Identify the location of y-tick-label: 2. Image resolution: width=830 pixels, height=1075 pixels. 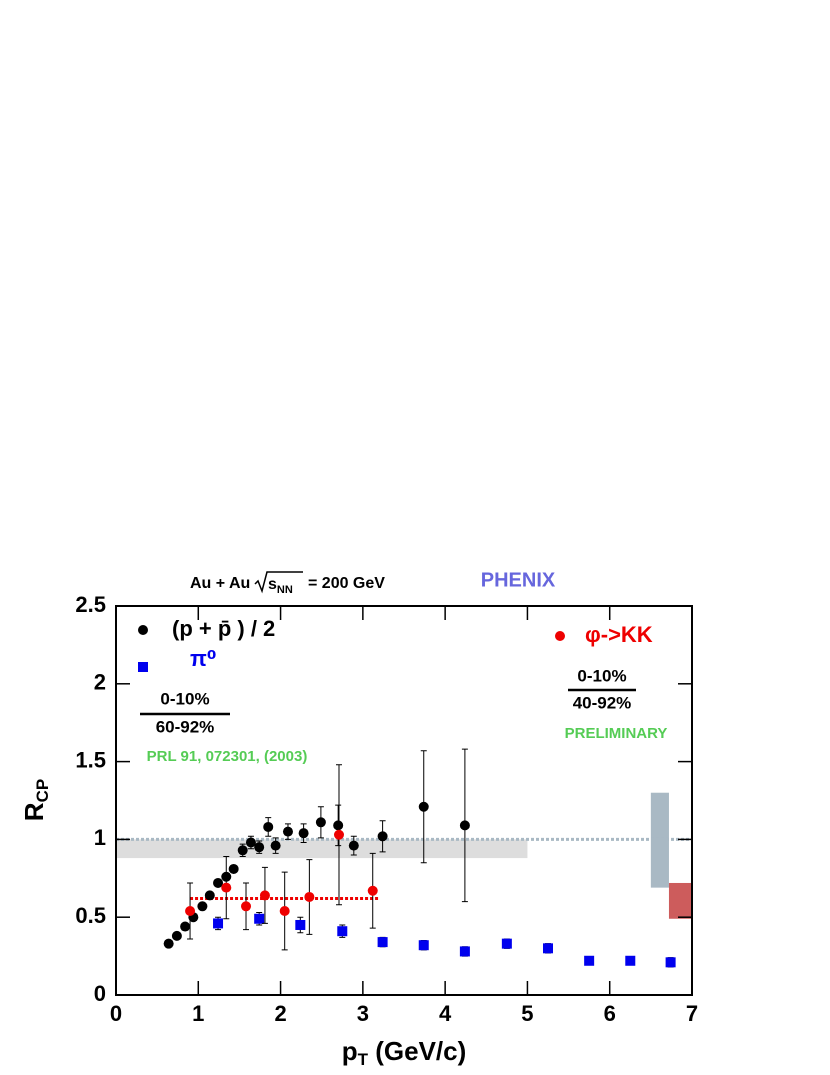
(100, 682).